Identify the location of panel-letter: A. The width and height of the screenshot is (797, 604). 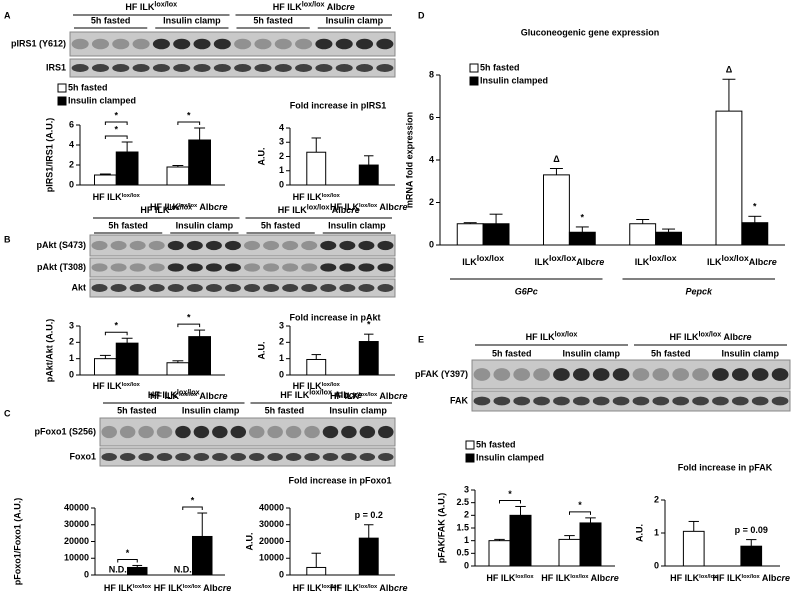
(7, 15).